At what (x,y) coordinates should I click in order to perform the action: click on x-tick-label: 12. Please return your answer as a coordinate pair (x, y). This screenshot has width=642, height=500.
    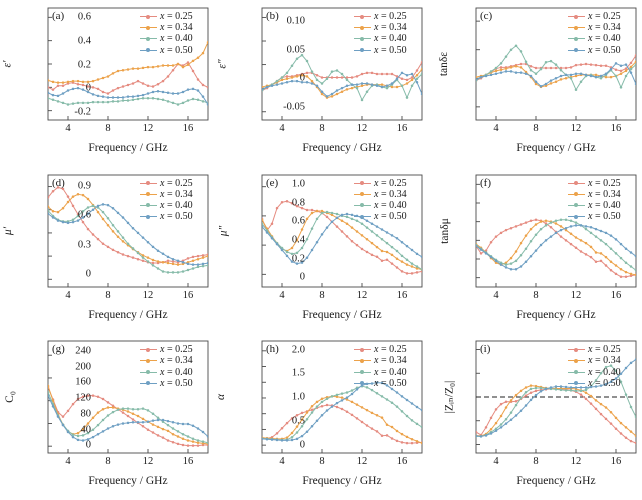
    Looking at the image, I should click on (576, 462).